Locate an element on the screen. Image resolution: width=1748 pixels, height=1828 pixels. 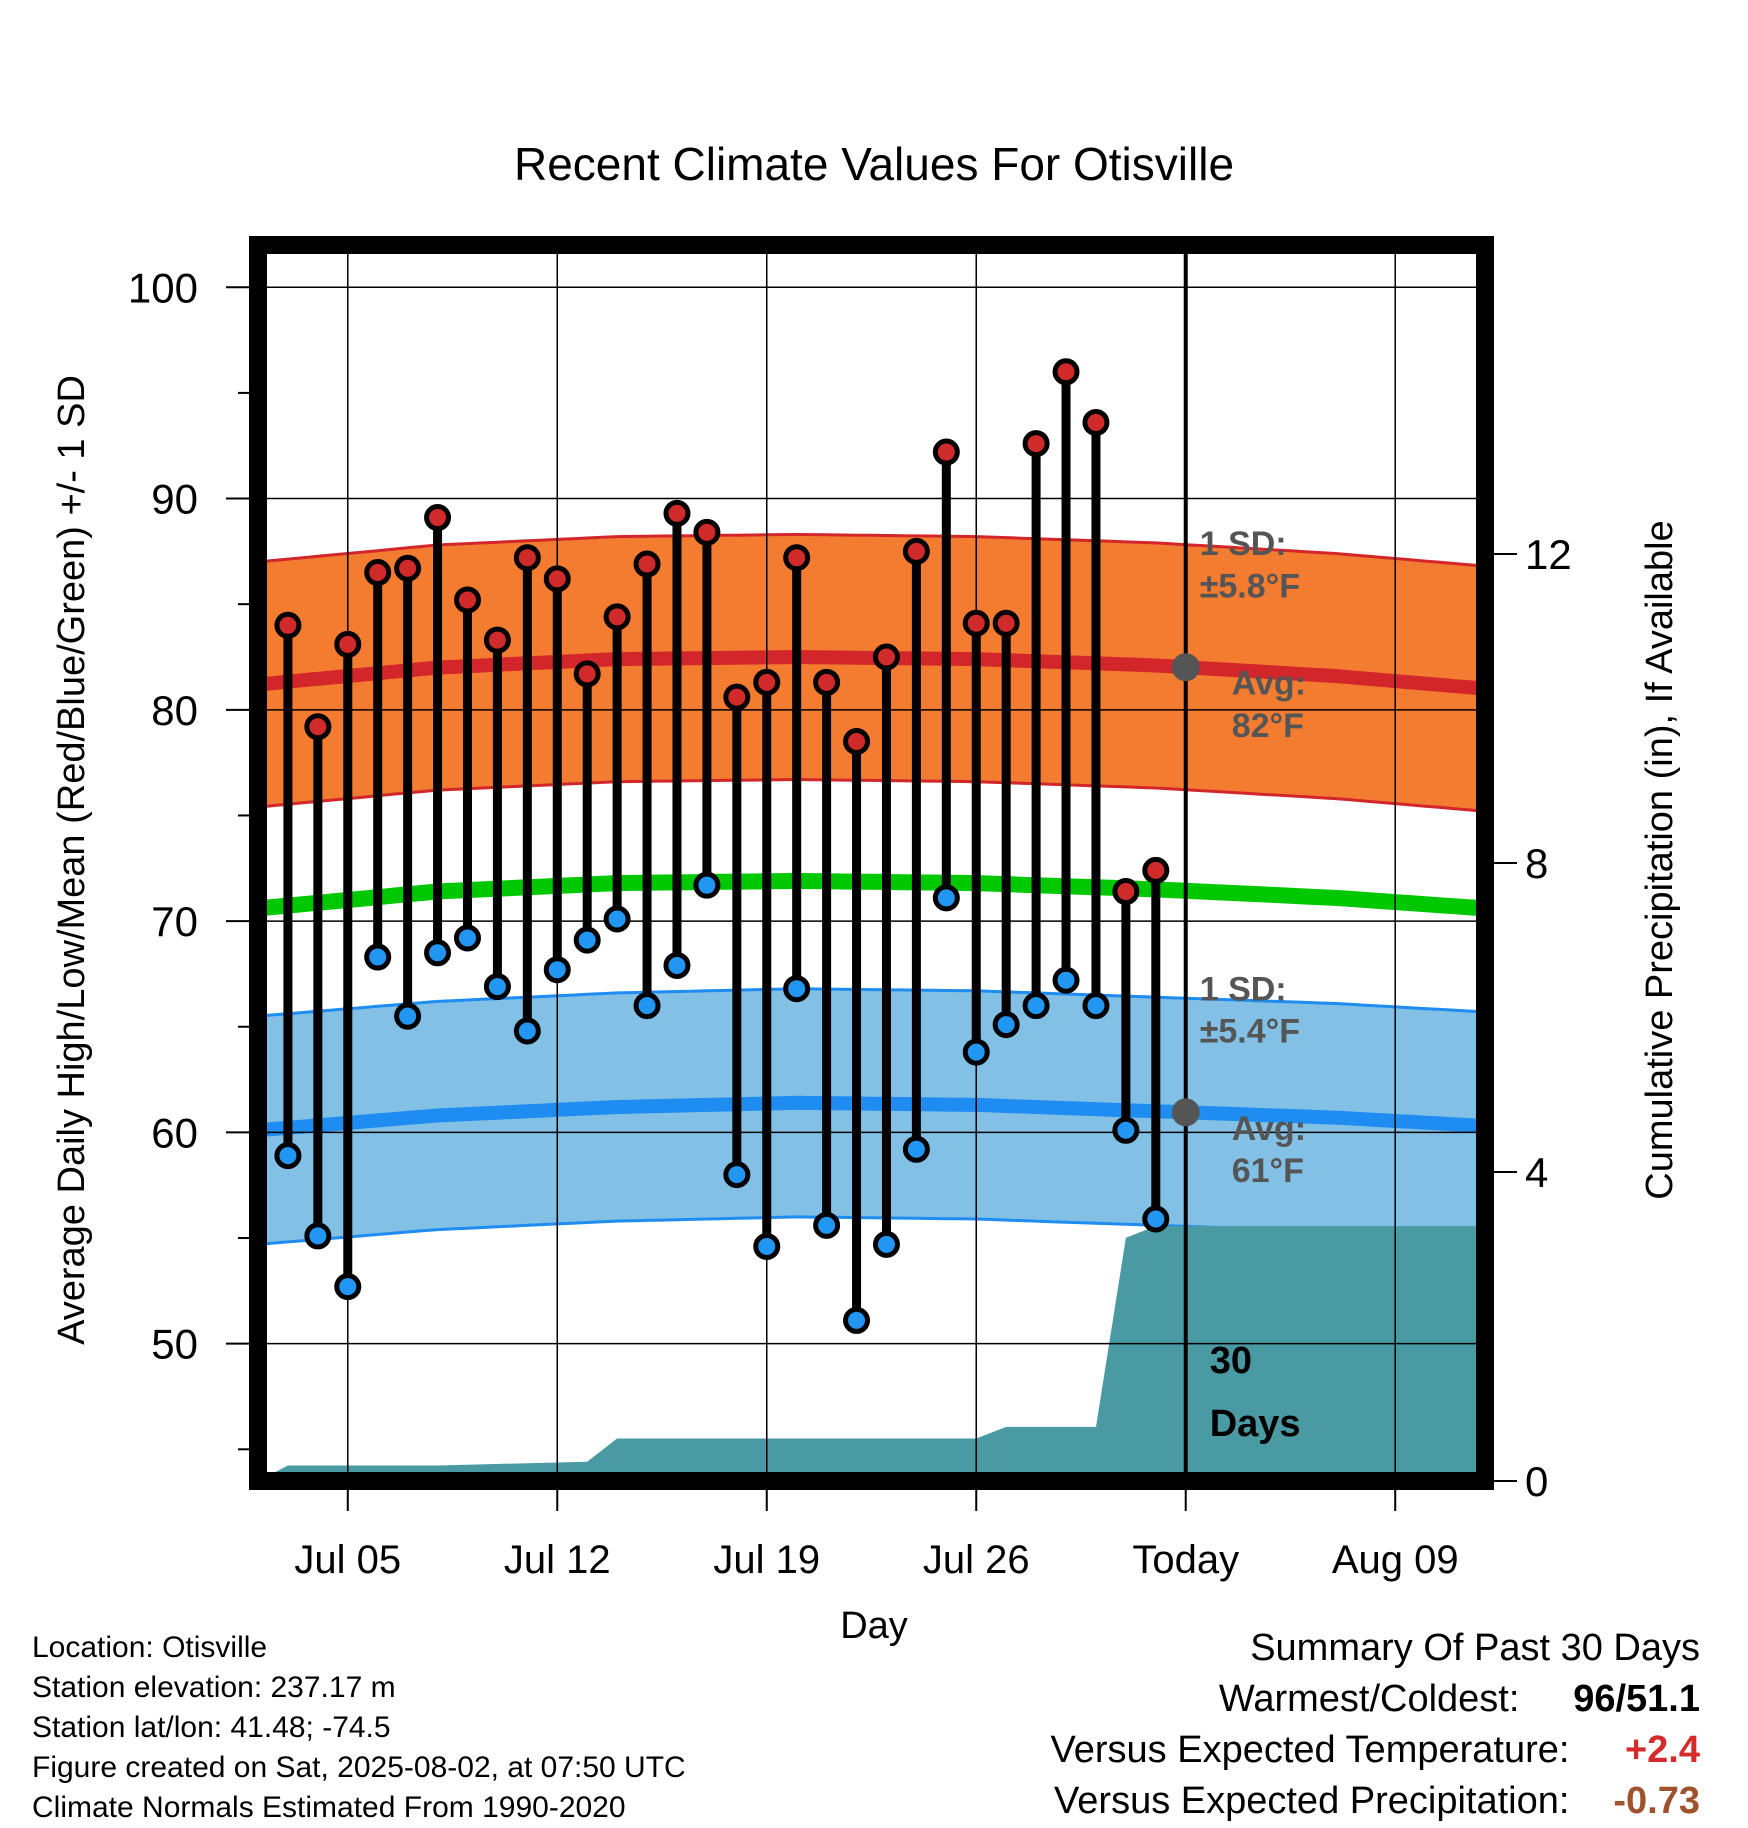
high-sd-band is located at coordinates (871, 673).